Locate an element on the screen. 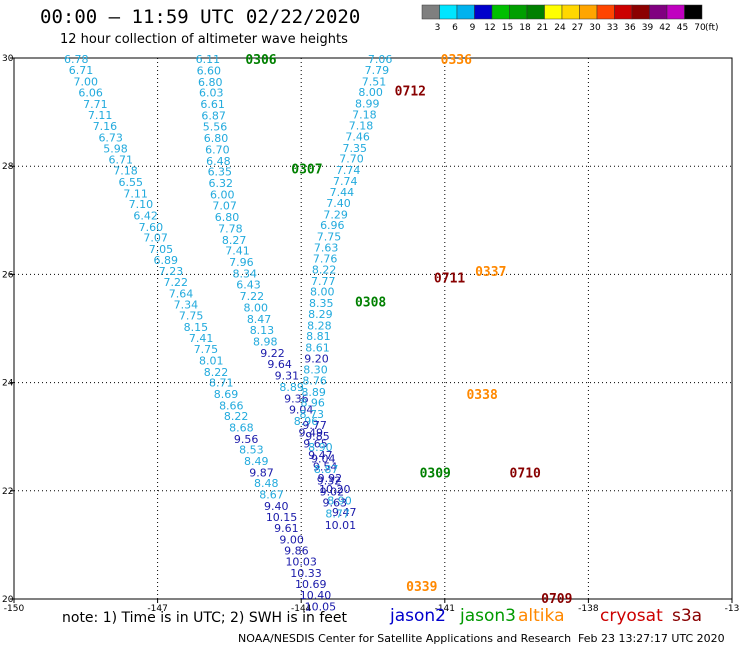 This screenshot has height=650, width=740. swh-point: 9.92 is located at coordinates (330, 478).